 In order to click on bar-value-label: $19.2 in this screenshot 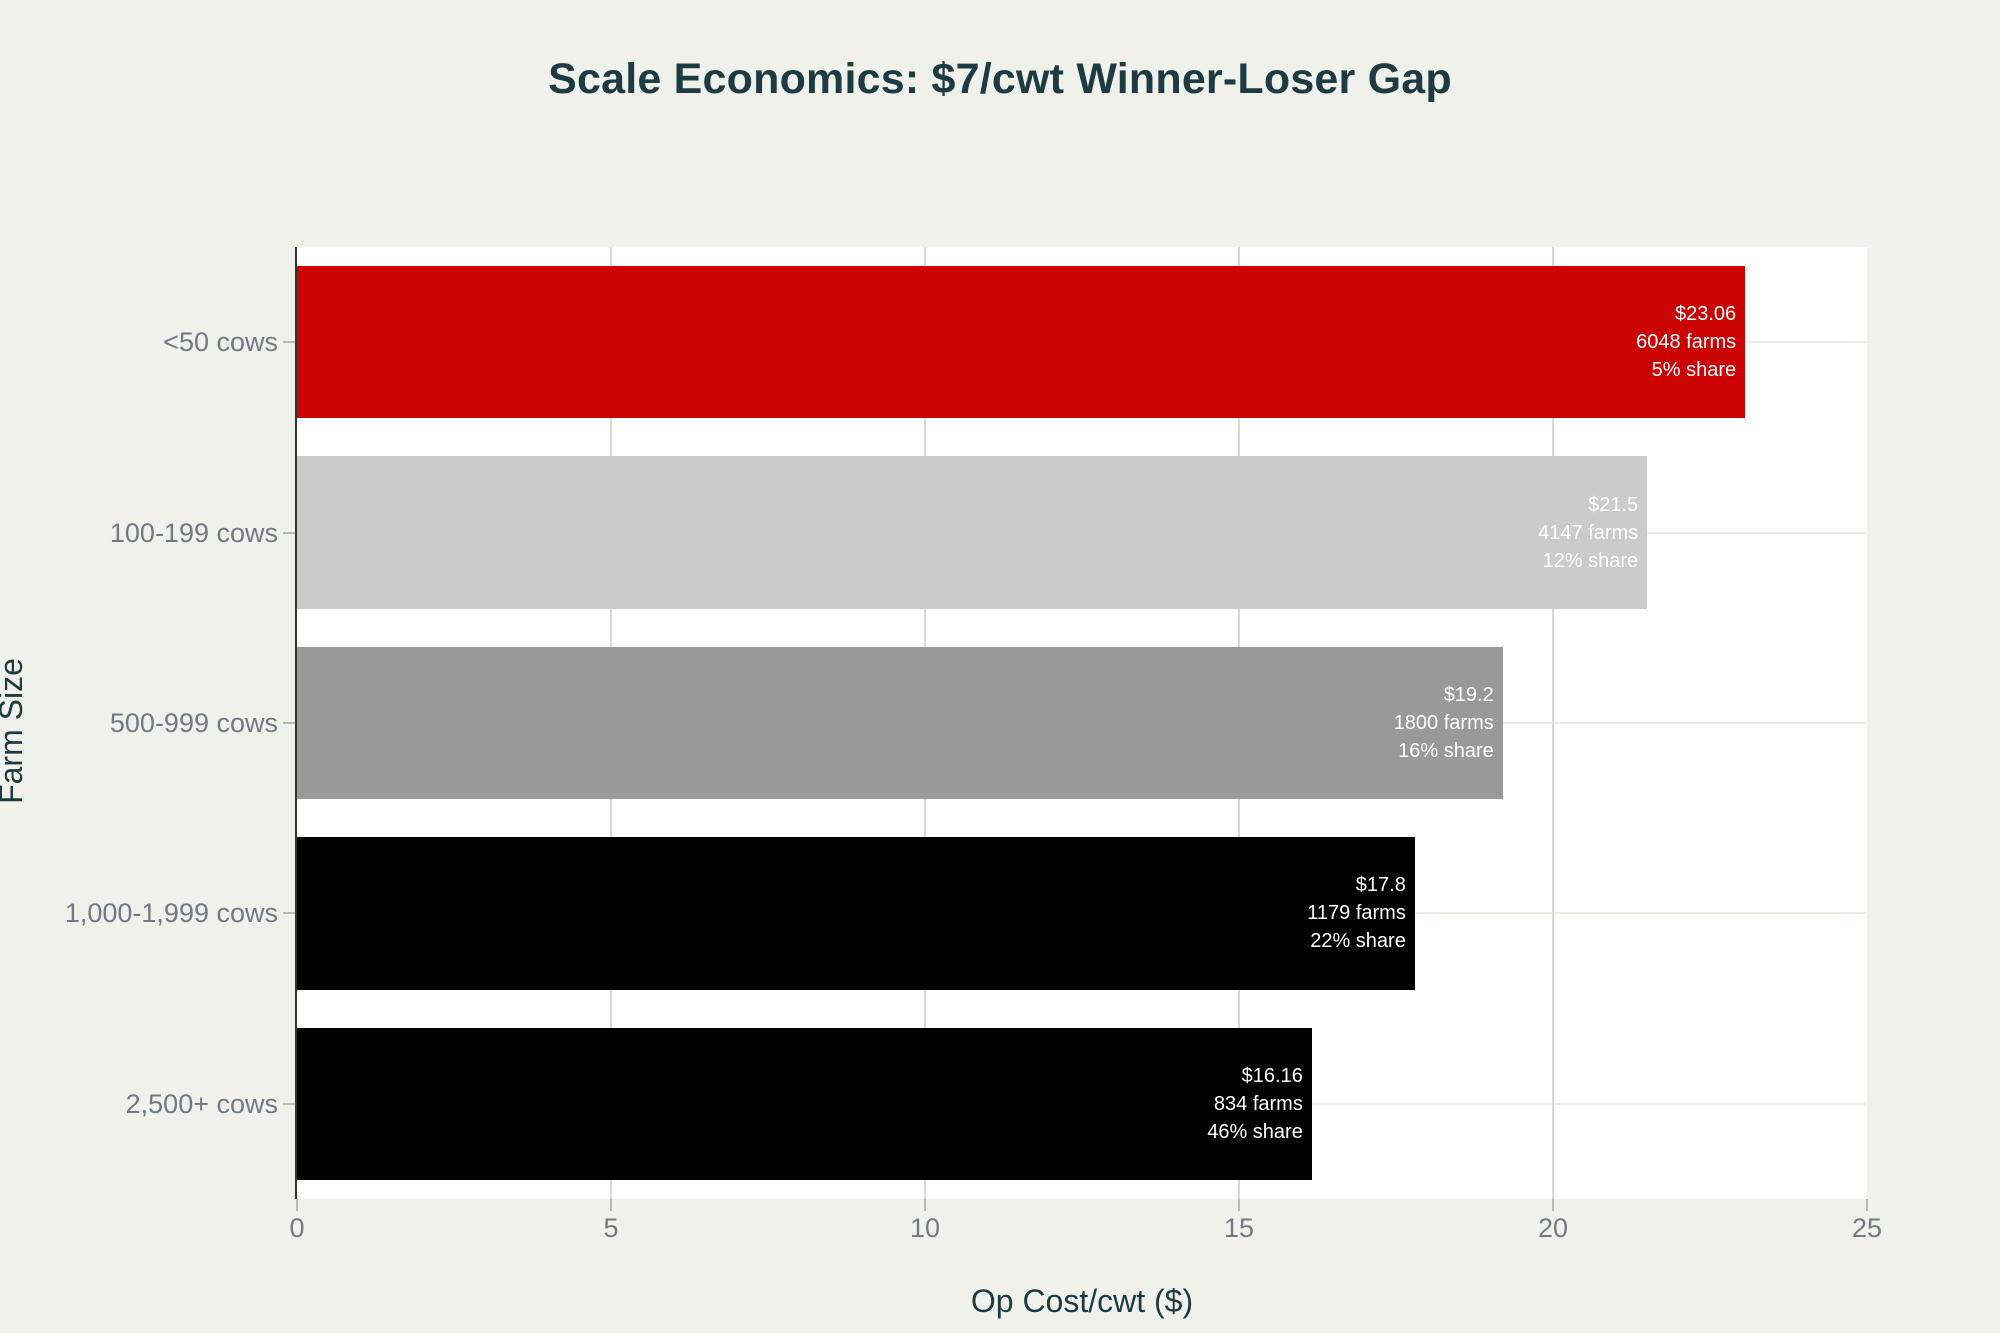, I will do `click(1468, 694)`.